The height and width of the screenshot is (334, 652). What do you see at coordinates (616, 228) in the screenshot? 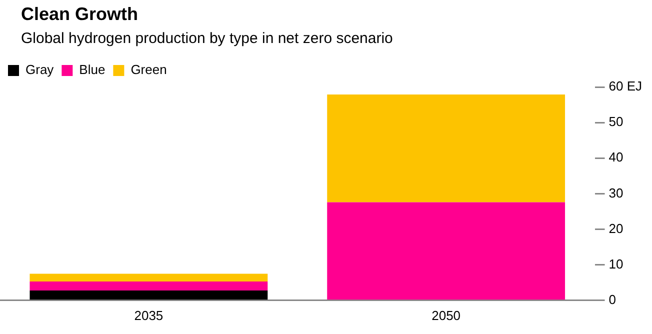
I see `y-tick-label: 20` at bounding box center [616, 228].